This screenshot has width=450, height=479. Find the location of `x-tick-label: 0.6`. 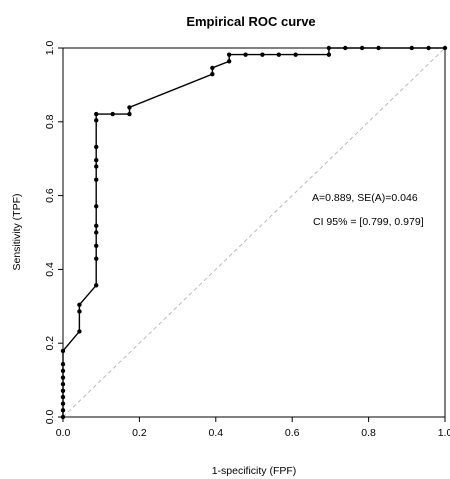

x-tick-label: 0.6 is located at coordinates (292, 433).